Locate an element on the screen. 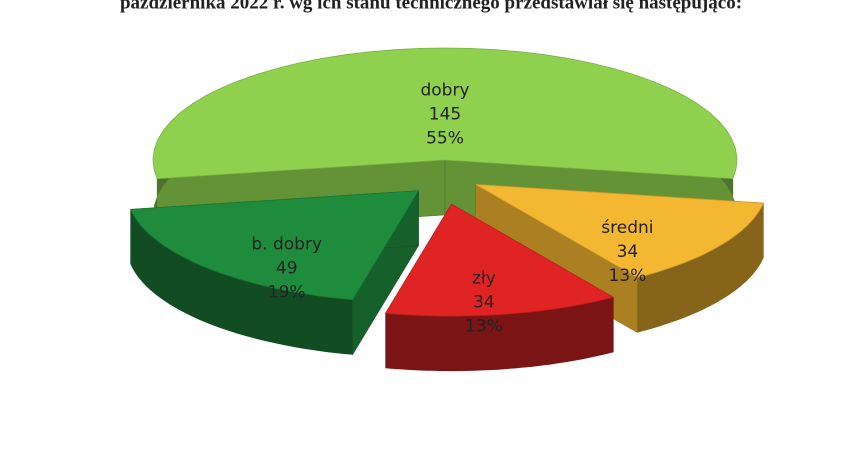 Image resolution: width=863 pixels, height=453 pixels. value-label: 145 is located at coordinates (445, 115).